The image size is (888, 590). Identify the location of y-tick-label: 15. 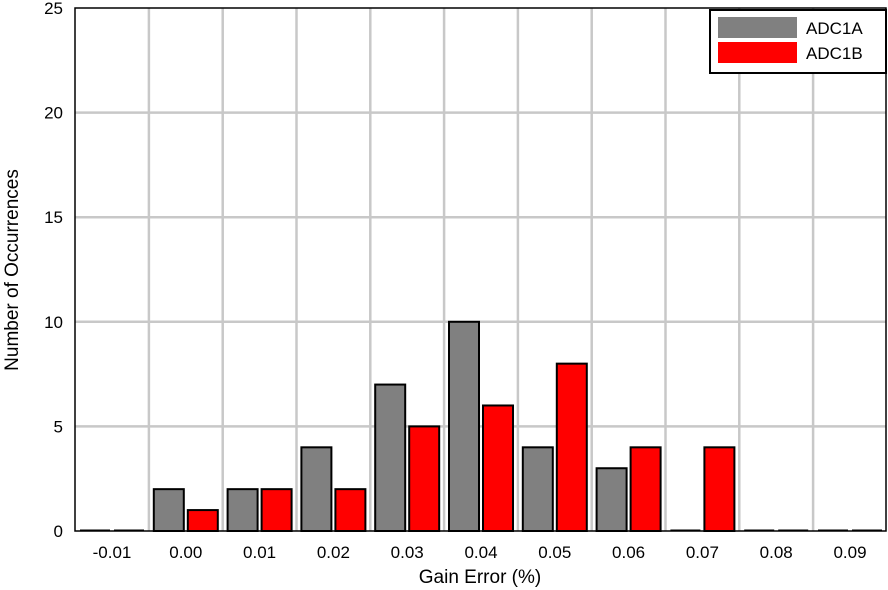
(53, 217).